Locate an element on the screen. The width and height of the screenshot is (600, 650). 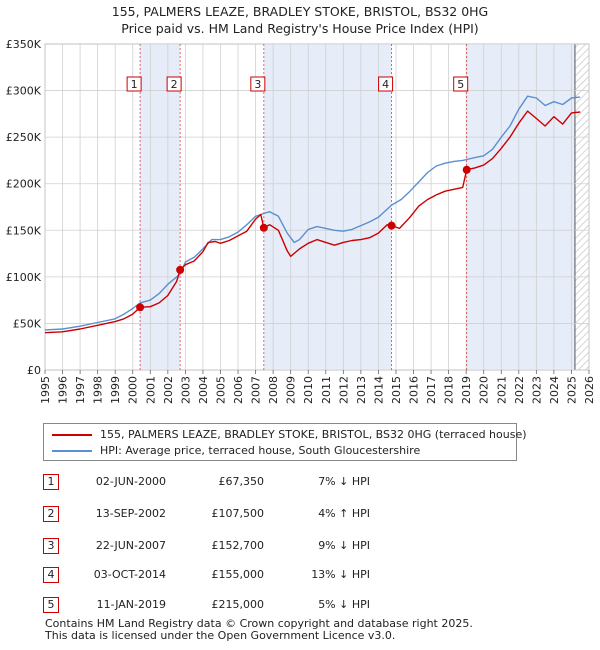
x-tick-label: 2017 is located at coordinates (431, 390).